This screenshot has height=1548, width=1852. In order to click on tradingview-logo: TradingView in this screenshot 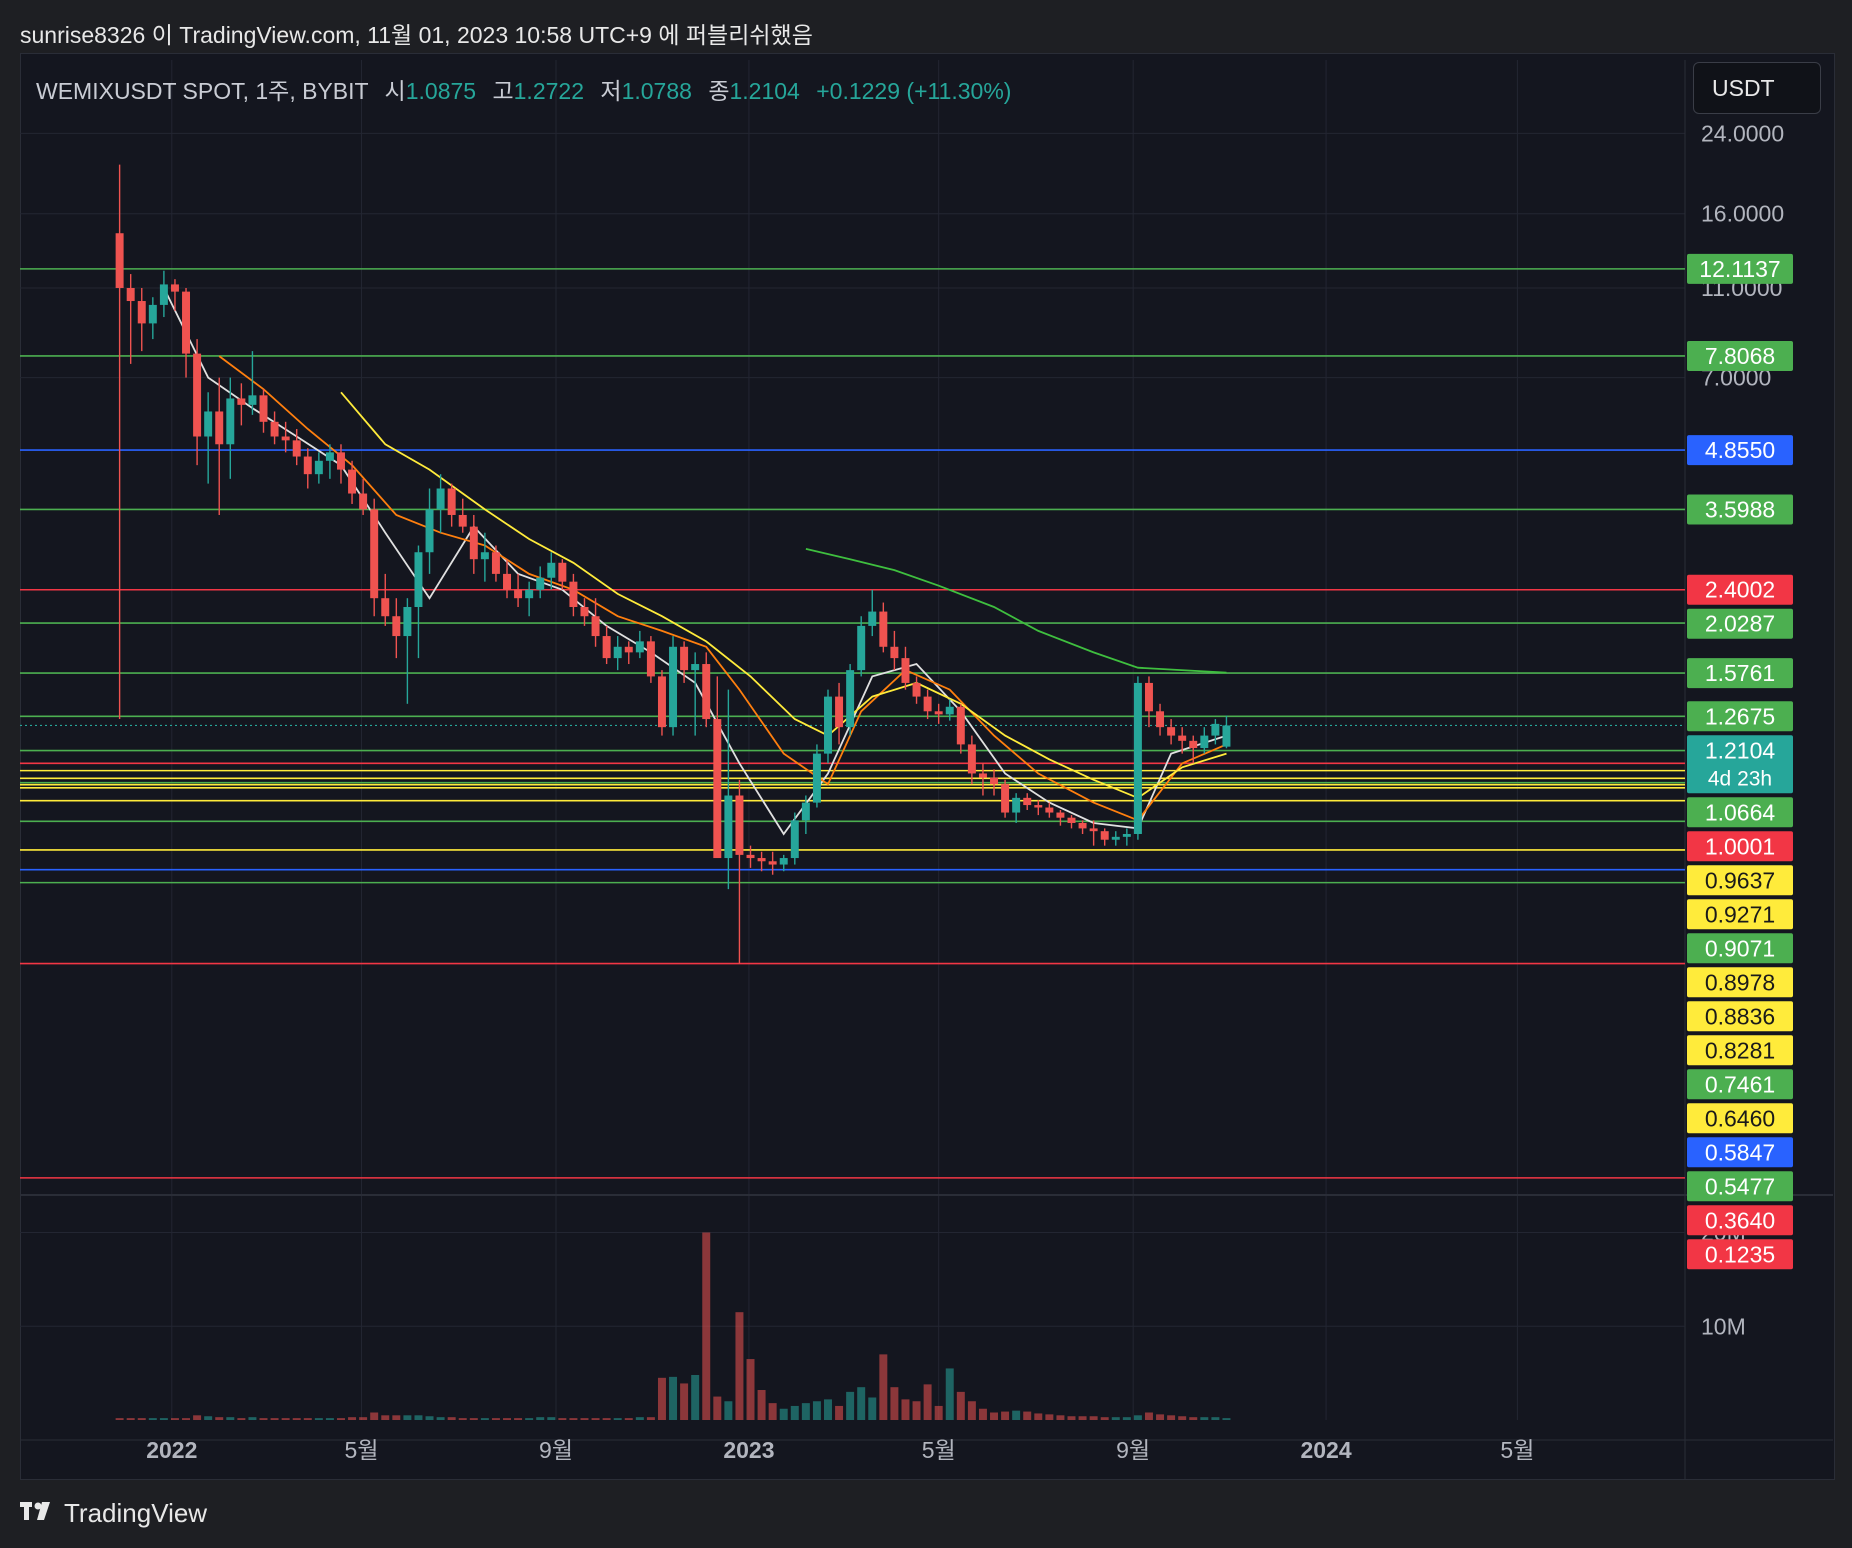, I will do `click(113, 1513)`.